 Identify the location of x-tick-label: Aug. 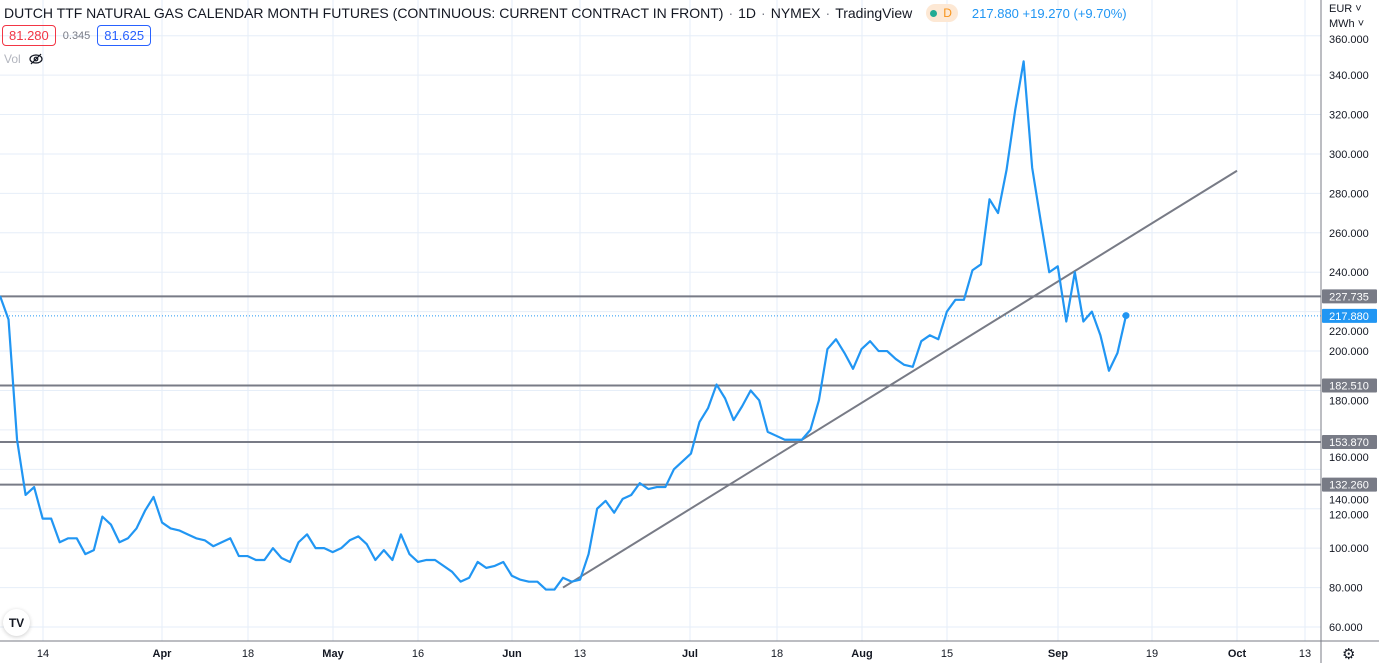
(861, 654).